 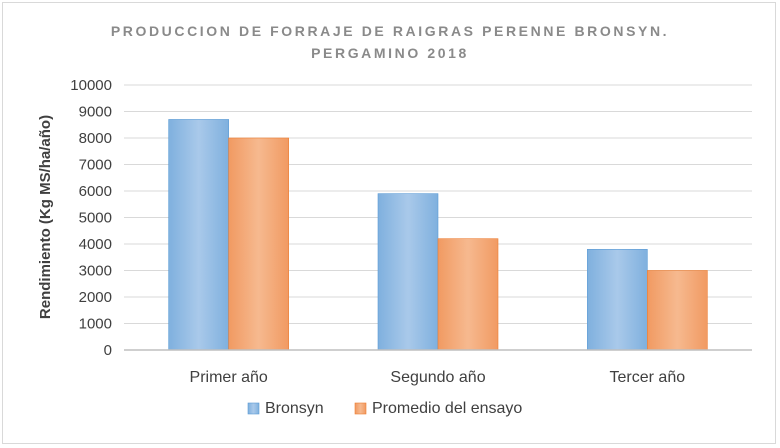 I want to click on y-tick-label: 7000, so click(x=95, y=165).